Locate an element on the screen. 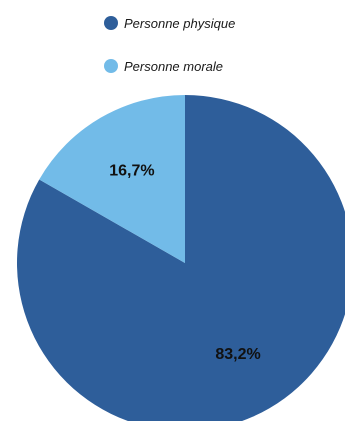 This screenshot has width=345, height=421. legend-swatch-personne-physique is located at coordinates (111, 23).